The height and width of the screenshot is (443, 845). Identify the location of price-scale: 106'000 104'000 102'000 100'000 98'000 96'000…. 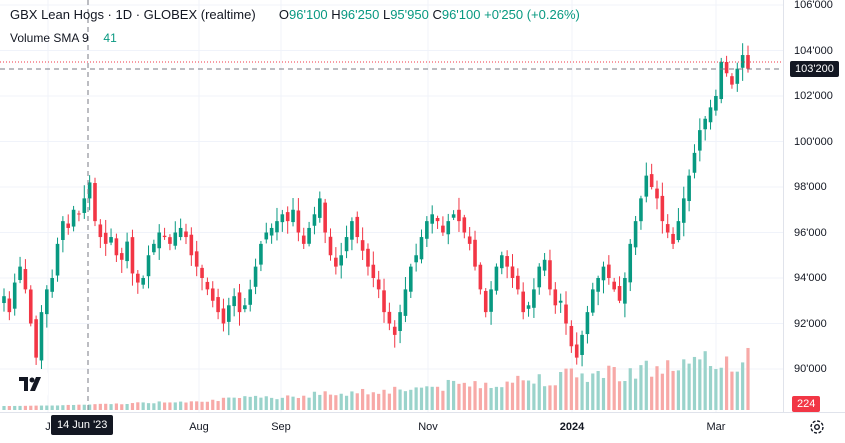
(814, 206).